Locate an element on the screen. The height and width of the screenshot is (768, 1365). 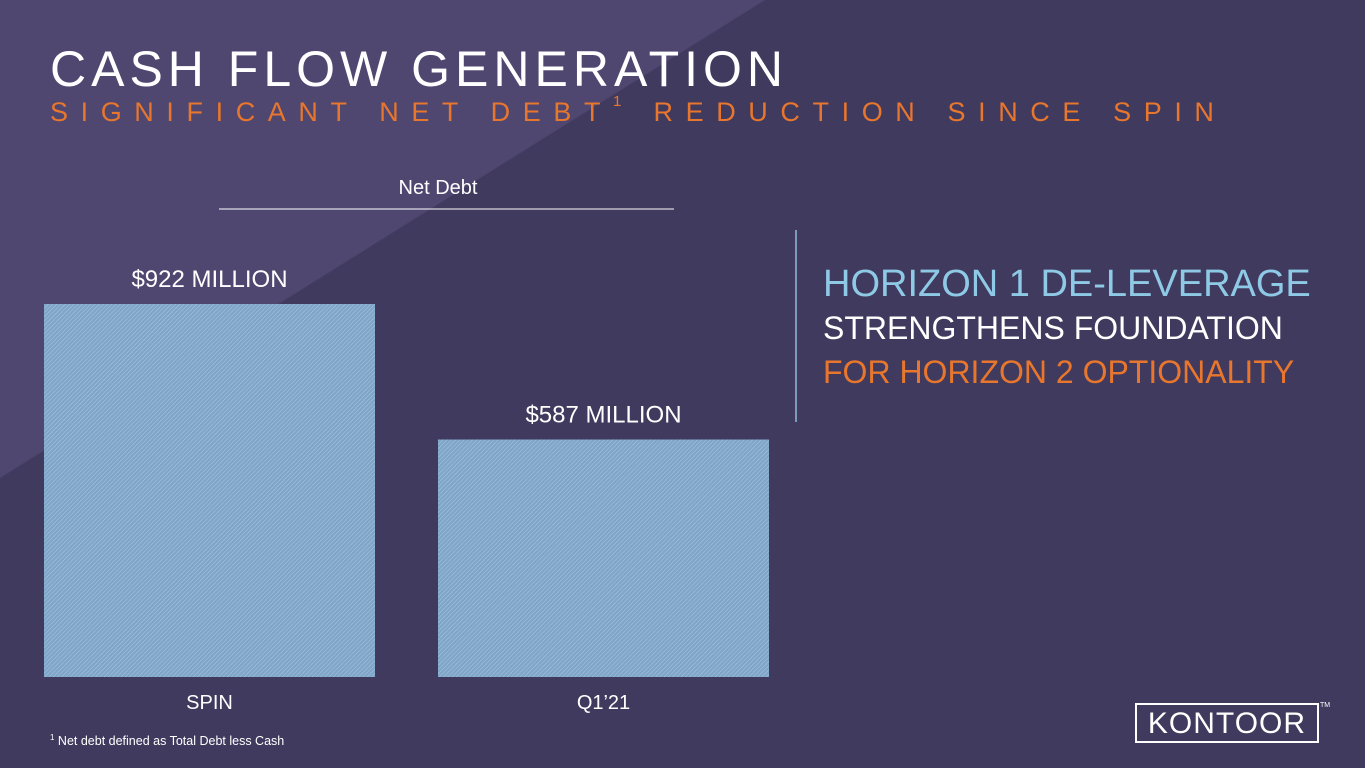
callout-line-3: FOR HORIZON 2 OPTIONALITY is located at coordinates (1059, 372).